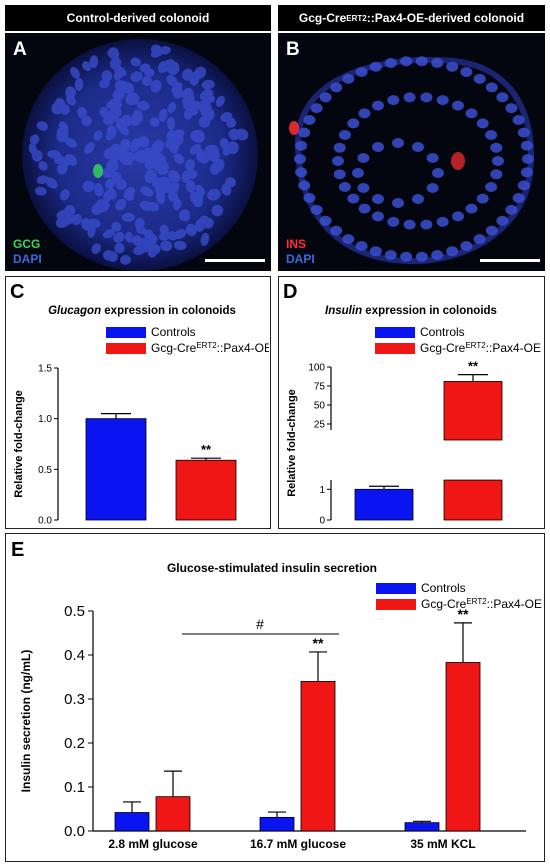 This screenshot has width=550, height=867. Describe the element at coordinates (300, 259) in the screenshot. I see `stain-dapi-label-b: DAPI` at that location.